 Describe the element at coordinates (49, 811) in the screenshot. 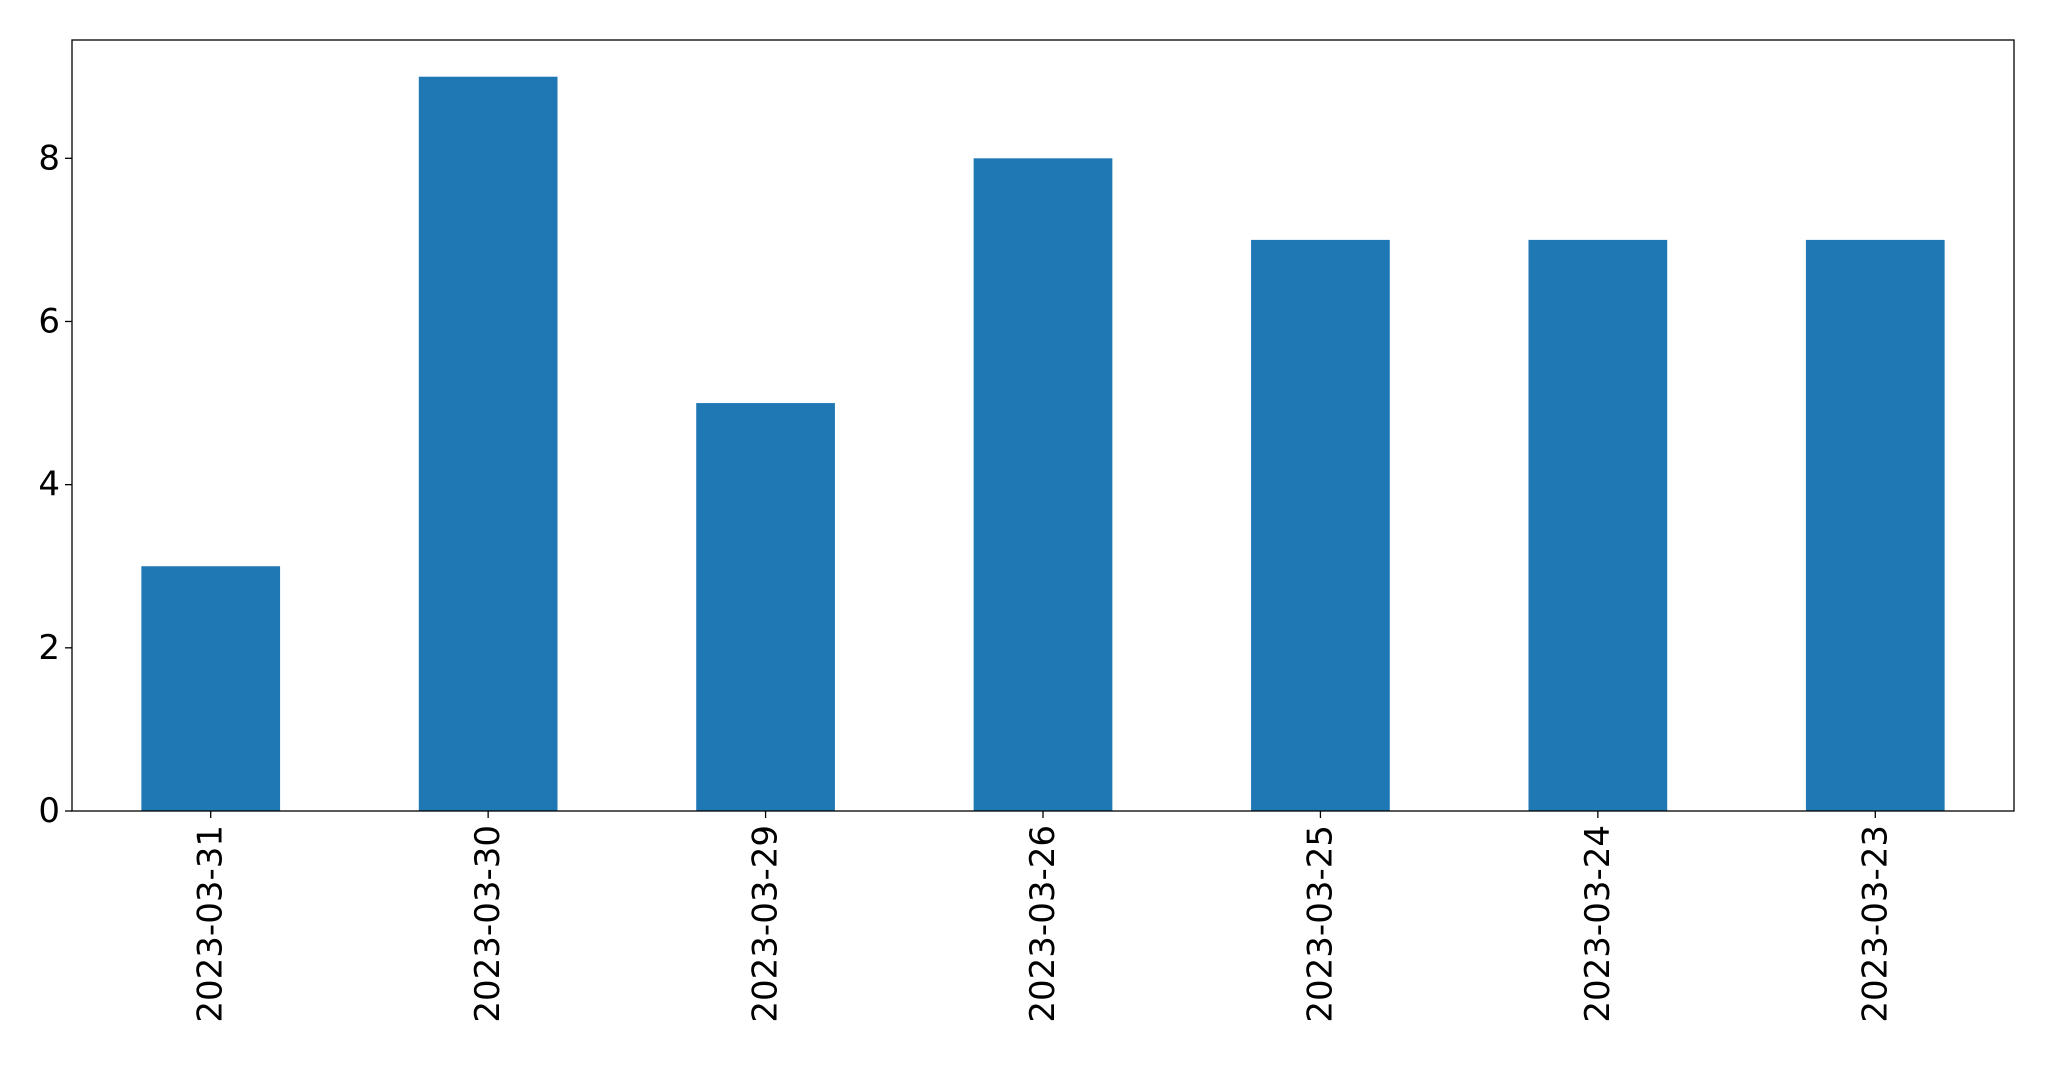

I see `y-tick-label: 0` at that location.